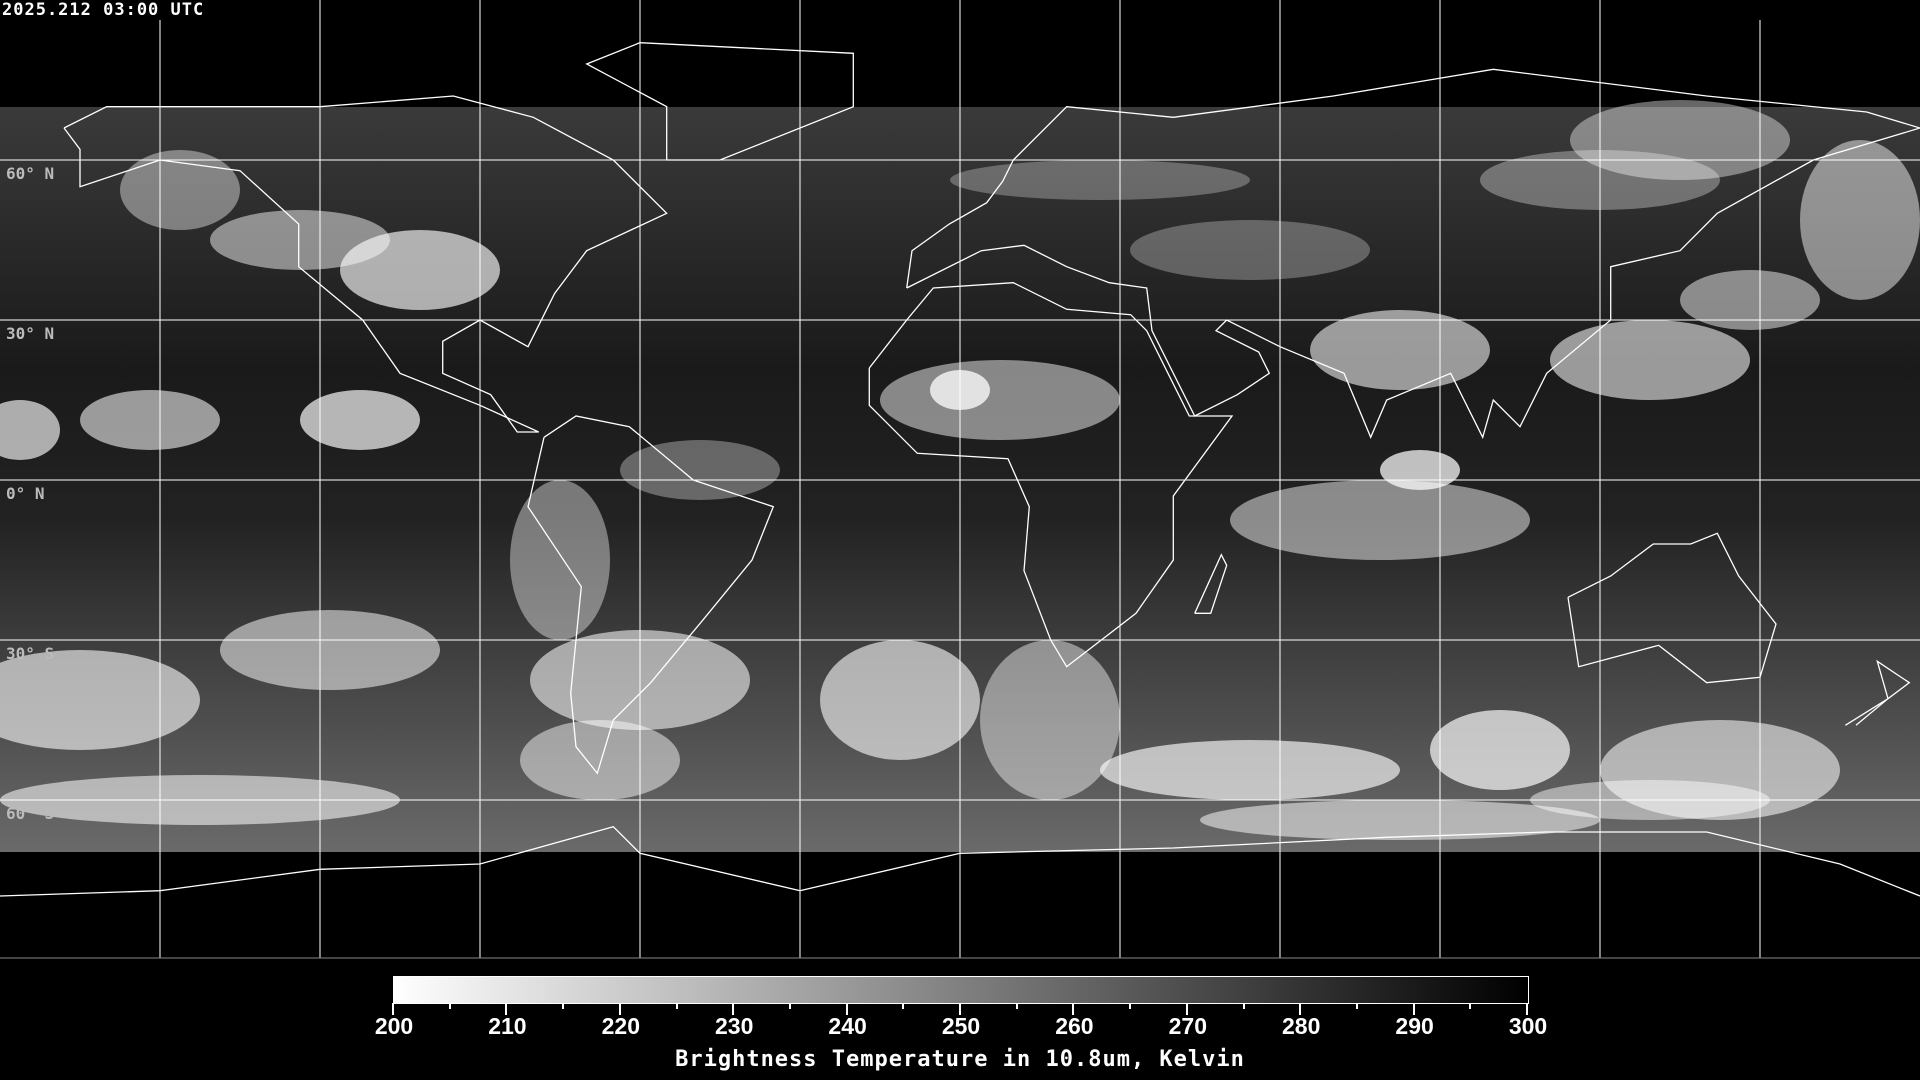 The image size is (1920, 1080). I want to click on lat-label-60s: 60° S, so click(30, 813).